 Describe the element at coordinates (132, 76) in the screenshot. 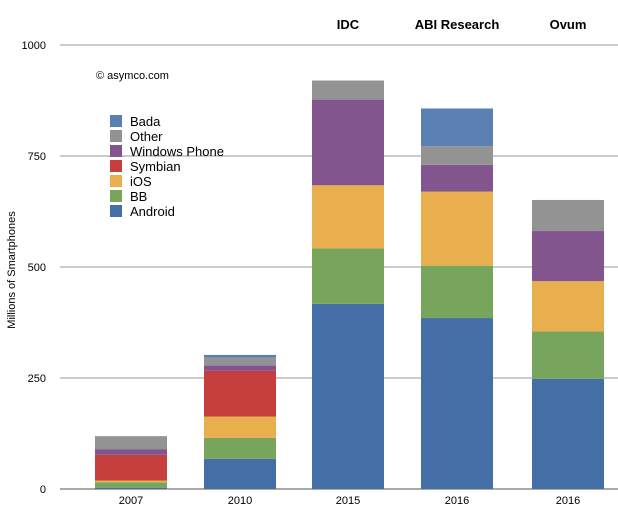

I see `copyright-annotation: © asymco.com` at that location.